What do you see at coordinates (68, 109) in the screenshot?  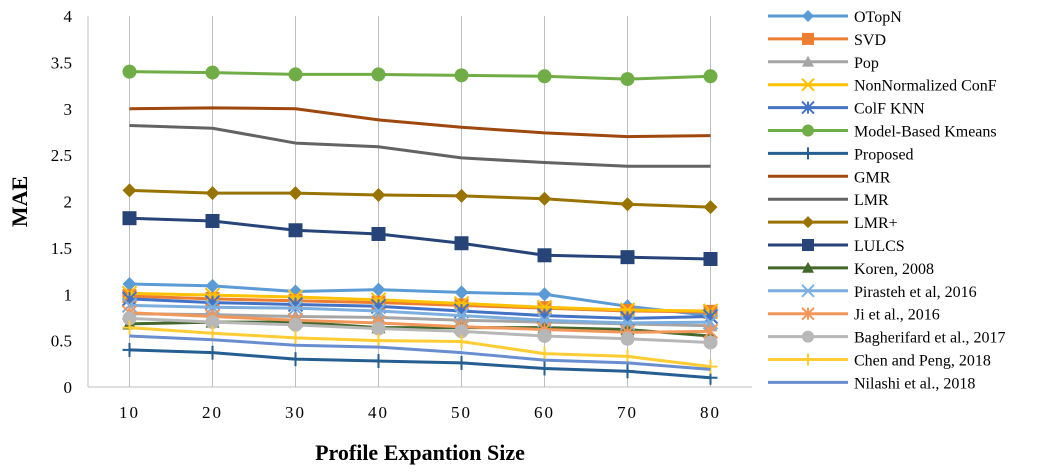 I see `y-tick-label: 3` at bounding box center [68, 109].